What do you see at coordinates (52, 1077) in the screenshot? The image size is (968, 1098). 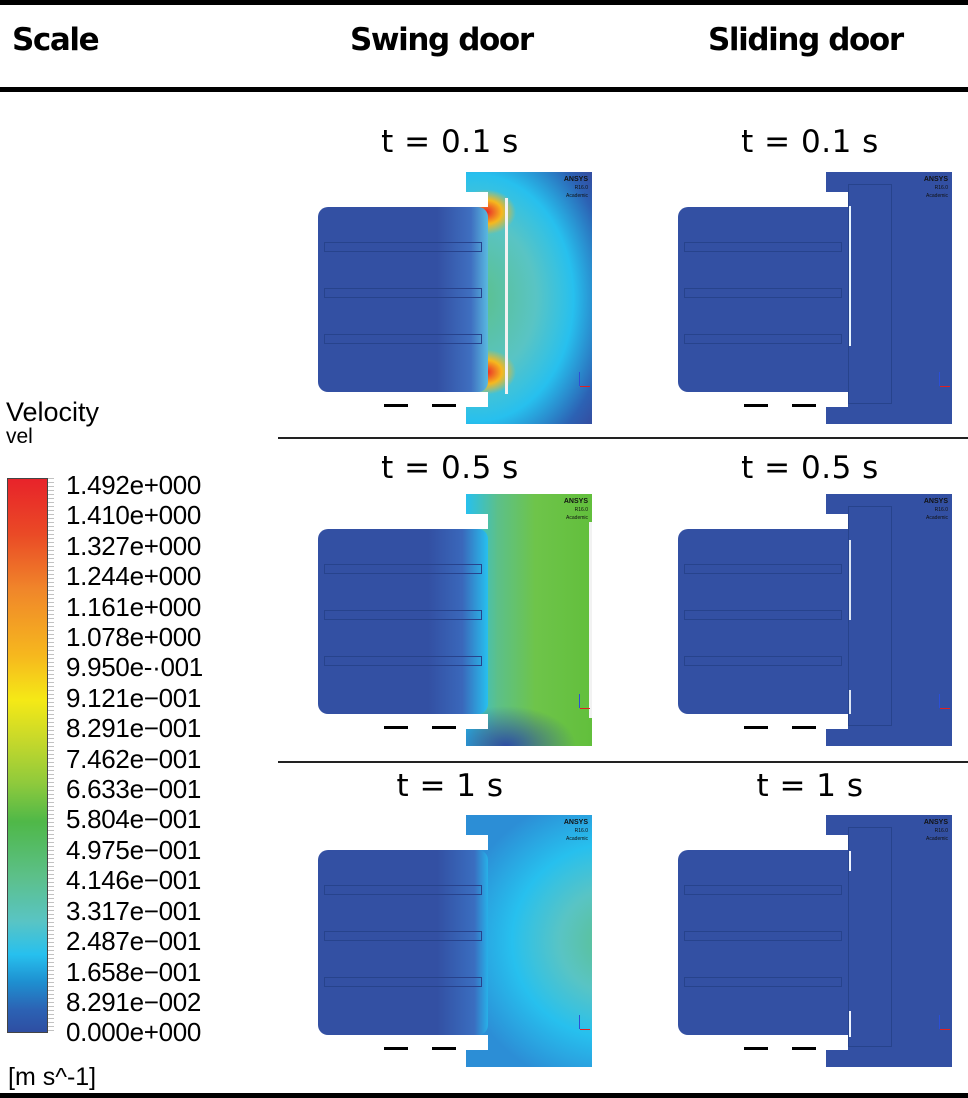 I see `legend-unit: [m s^-1]` at bounding box center [52, 1077].